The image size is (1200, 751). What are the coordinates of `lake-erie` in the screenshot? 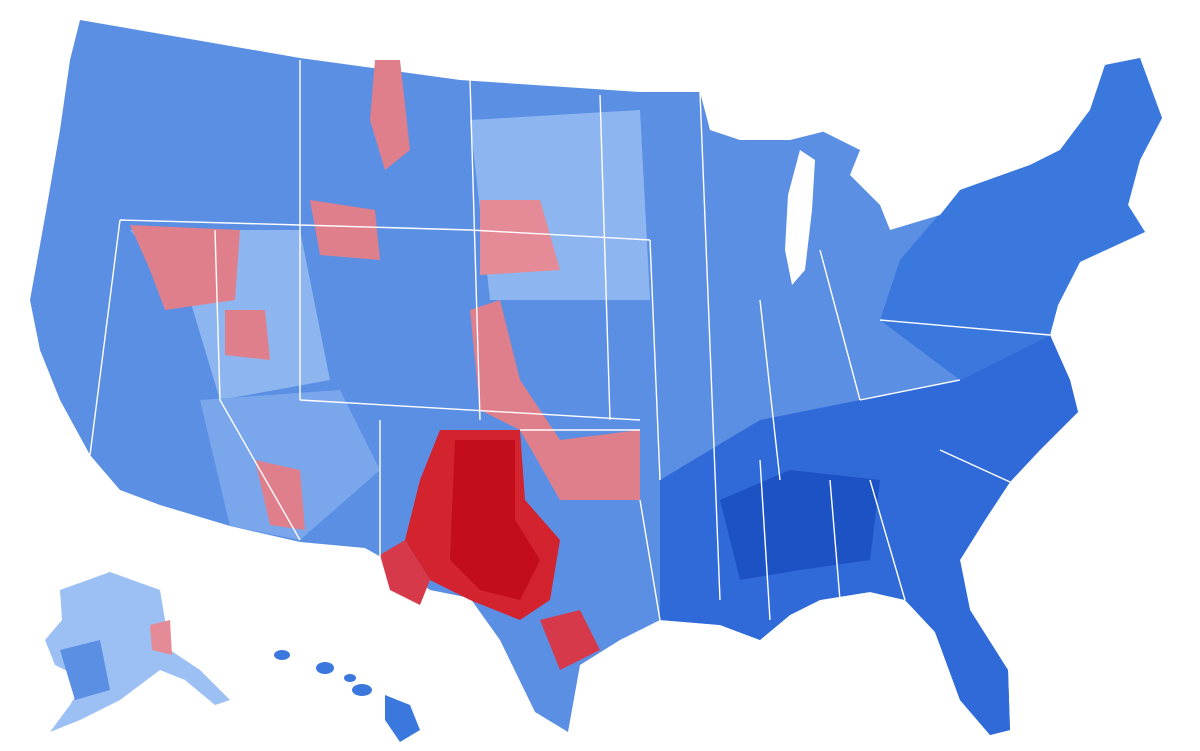 It's located at (920, 210).